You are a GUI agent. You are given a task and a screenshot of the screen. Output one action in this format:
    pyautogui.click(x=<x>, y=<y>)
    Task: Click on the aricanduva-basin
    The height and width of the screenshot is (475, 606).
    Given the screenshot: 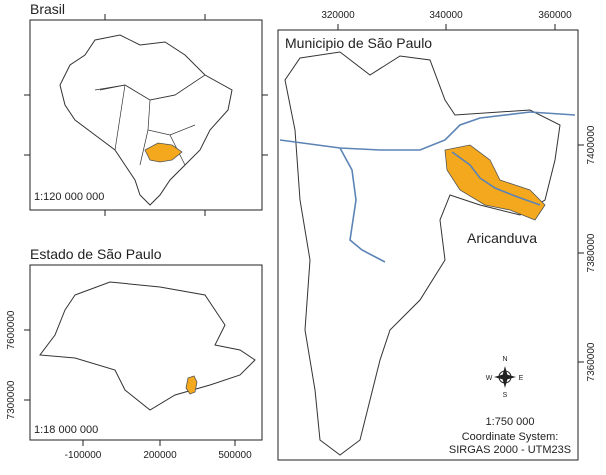 What is the action you would take?
    pyautogui.click(x=495, y=182)
    